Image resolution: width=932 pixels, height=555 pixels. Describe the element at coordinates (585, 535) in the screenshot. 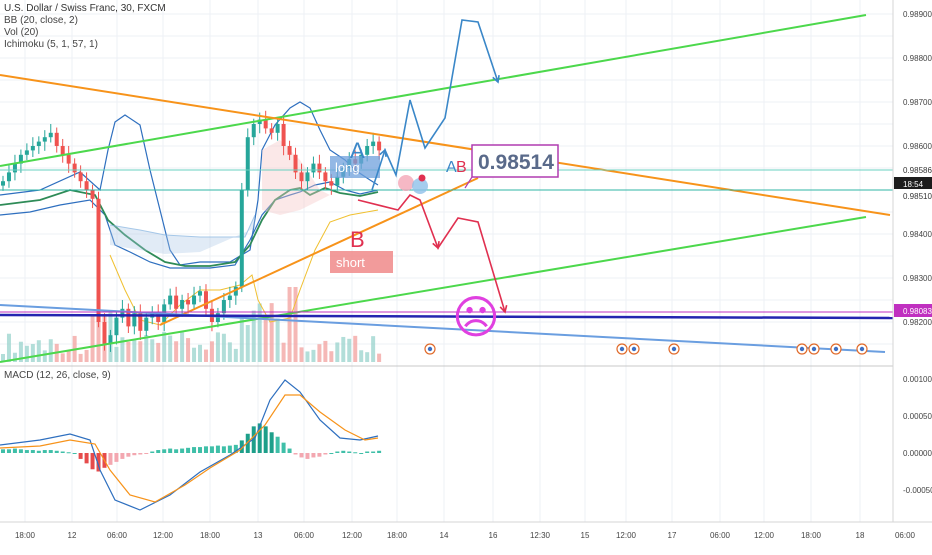

I see `time-tick-label: 15` at that location.